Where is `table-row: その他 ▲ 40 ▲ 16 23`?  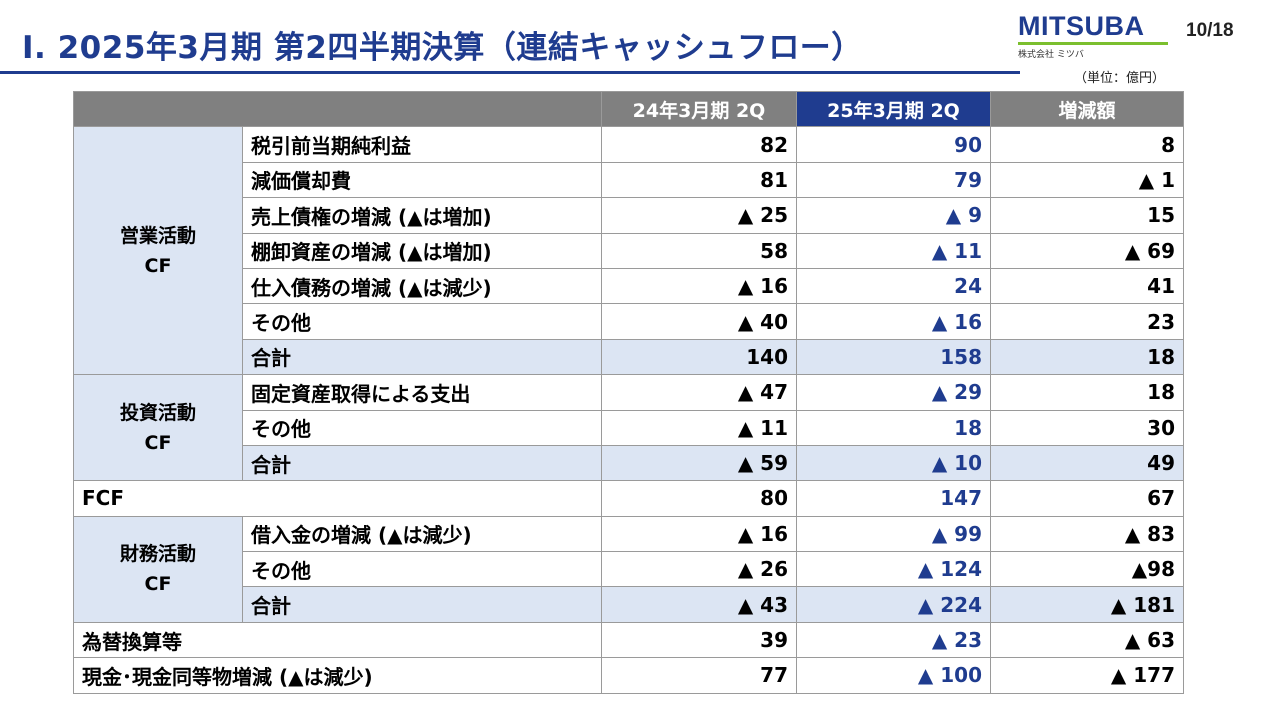
table-row: その他 ▲ 40 ▲ 16 23 is located at coordinates (629, 321).